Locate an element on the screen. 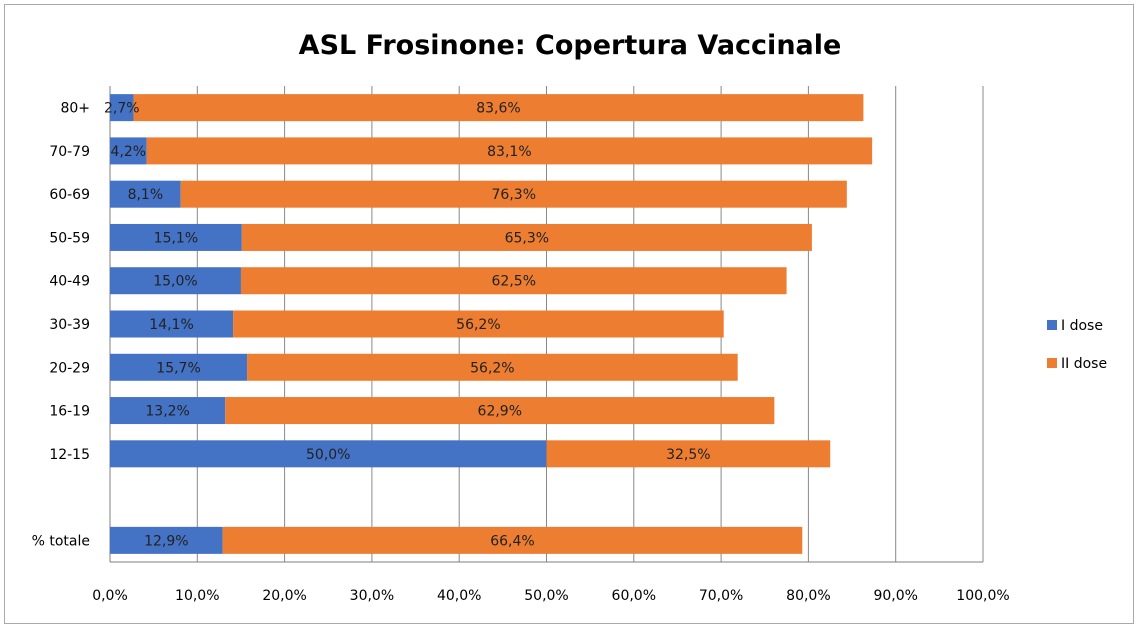 This screenshot has width=1140, height=630. bar-data-label: 12,9% is located at coordinates (166, 541).